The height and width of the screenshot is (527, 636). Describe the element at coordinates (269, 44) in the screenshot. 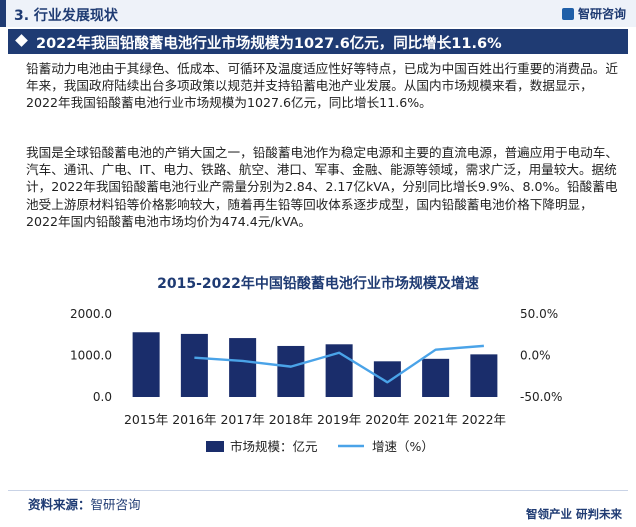

I see `headline-text: 2022年我国铅酸蓄电池行业市场规模为1027.6亿元，同比增长11.6%` at that location.